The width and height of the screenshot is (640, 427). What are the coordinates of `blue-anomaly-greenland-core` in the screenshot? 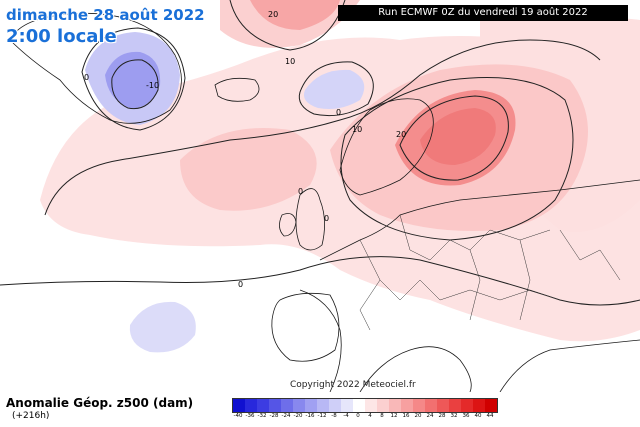 It's located at (133, 80).